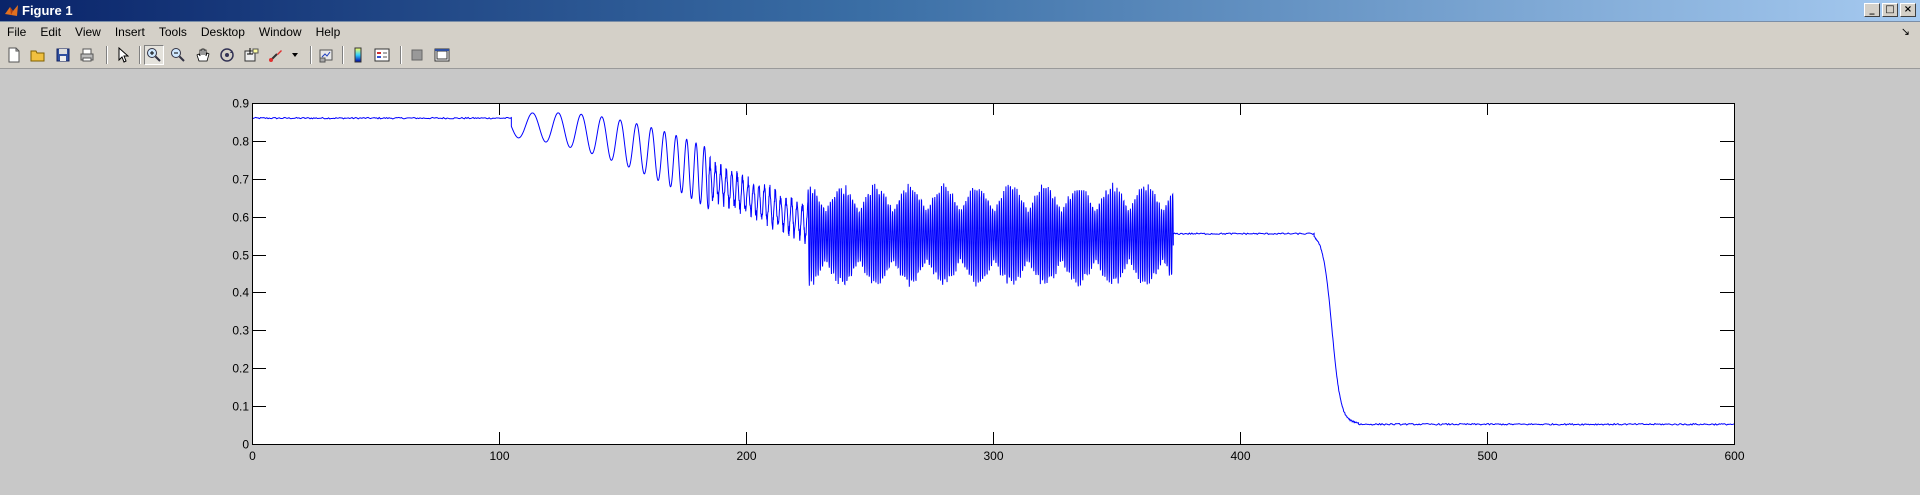  I want to click on y-tick-label: 0.2, so click(240, 369).